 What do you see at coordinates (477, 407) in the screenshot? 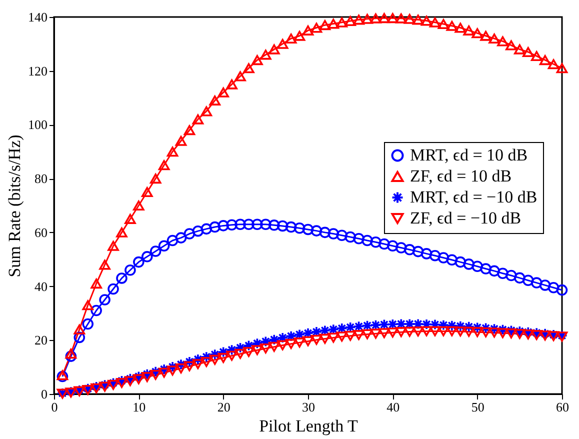
I see `x-tick-label: 50` at bounding box center [477, 407].